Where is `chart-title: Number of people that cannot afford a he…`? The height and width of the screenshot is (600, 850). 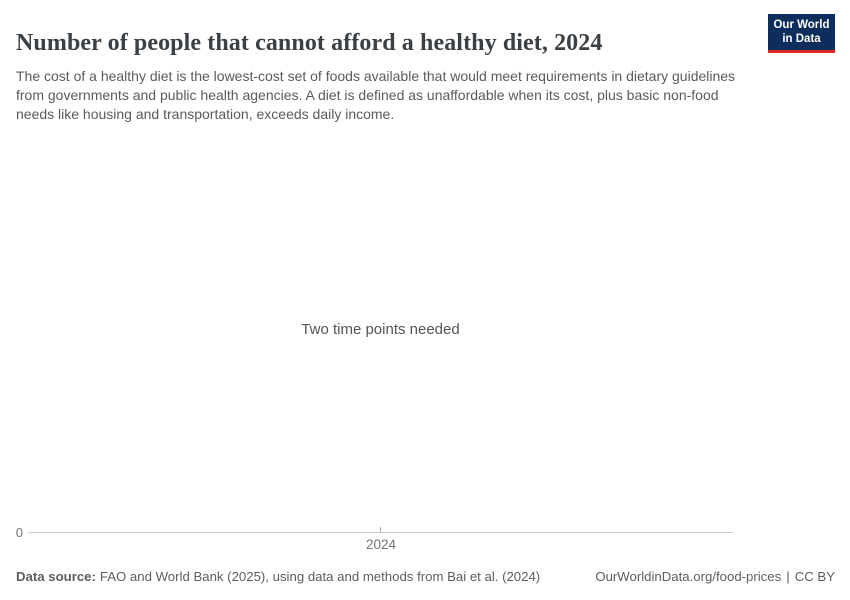 chart-title: Number of people that cannot afford a he… is located at coordinates (309, 43).